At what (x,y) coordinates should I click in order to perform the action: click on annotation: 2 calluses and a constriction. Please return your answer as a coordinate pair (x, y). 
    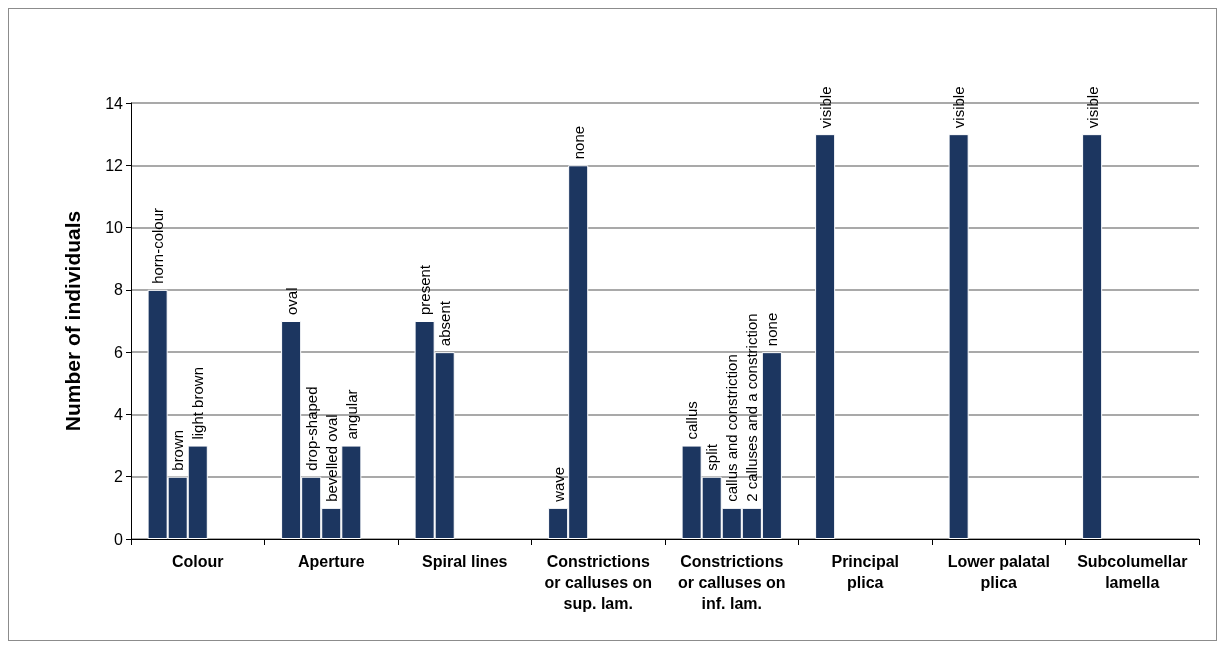
    Looking at the image, I should click on (752, 407).